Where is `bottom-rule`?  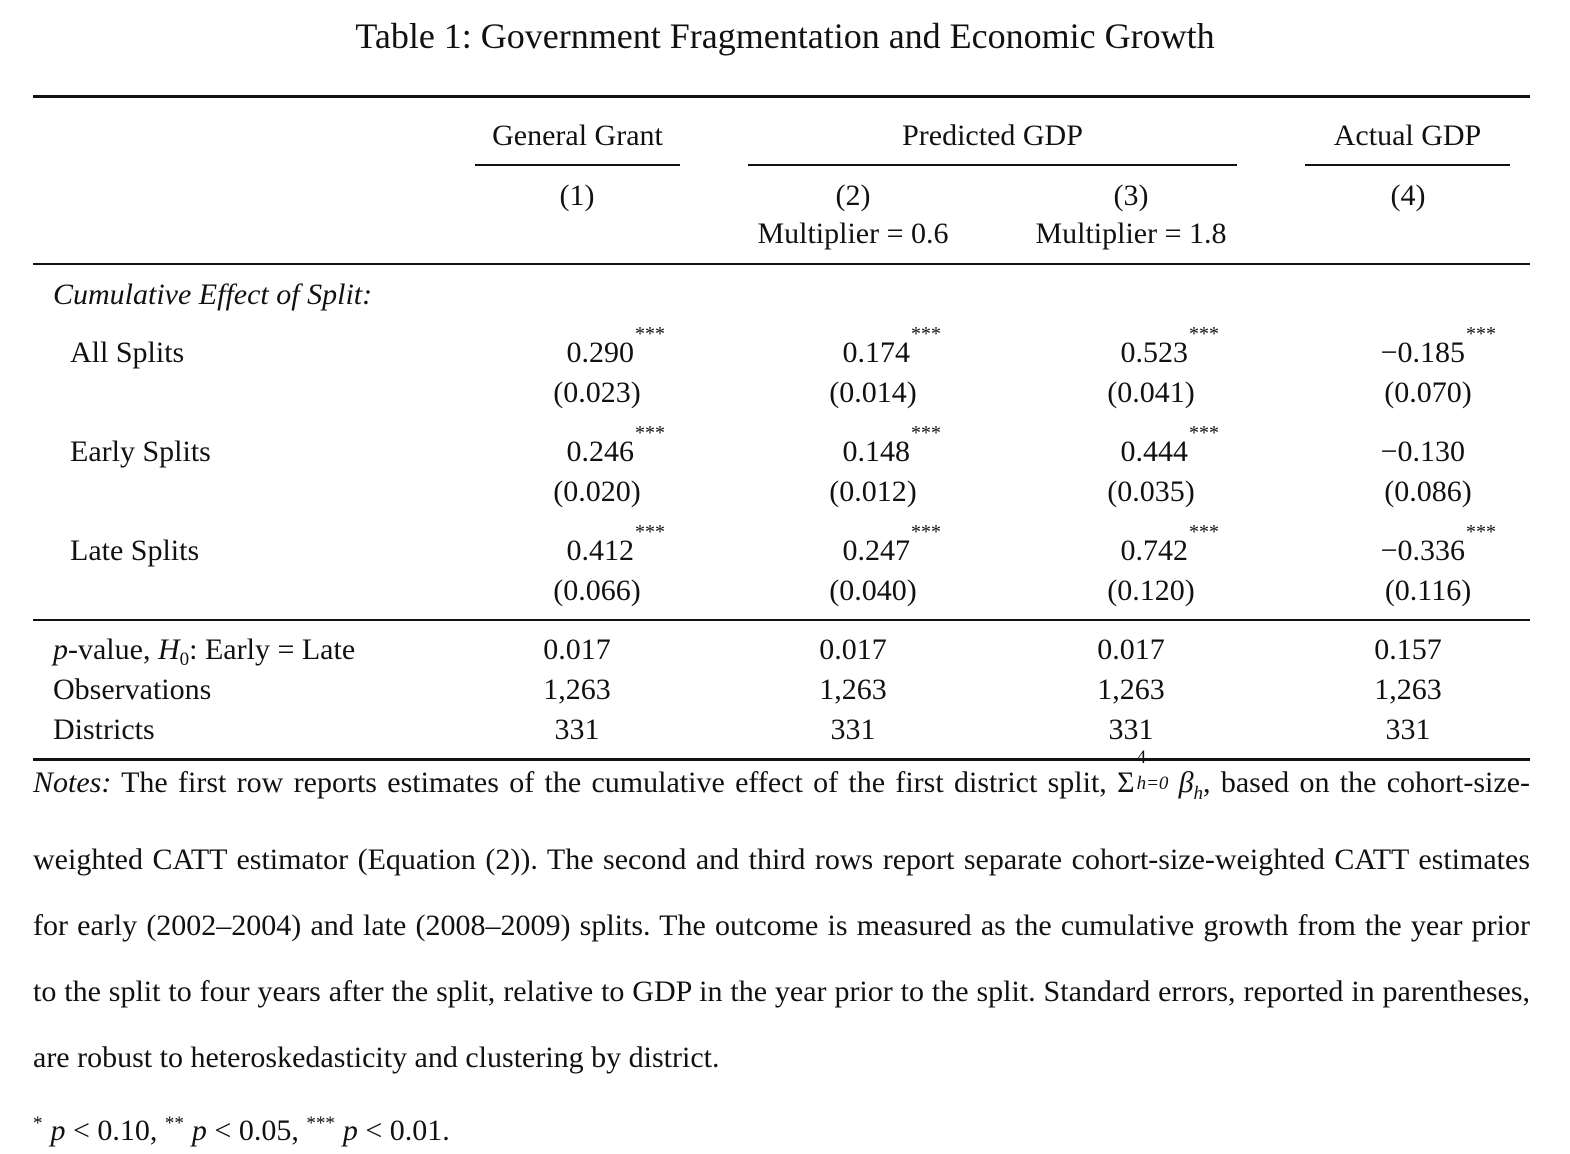 bottom-rule is located at coordinates (781, 759).